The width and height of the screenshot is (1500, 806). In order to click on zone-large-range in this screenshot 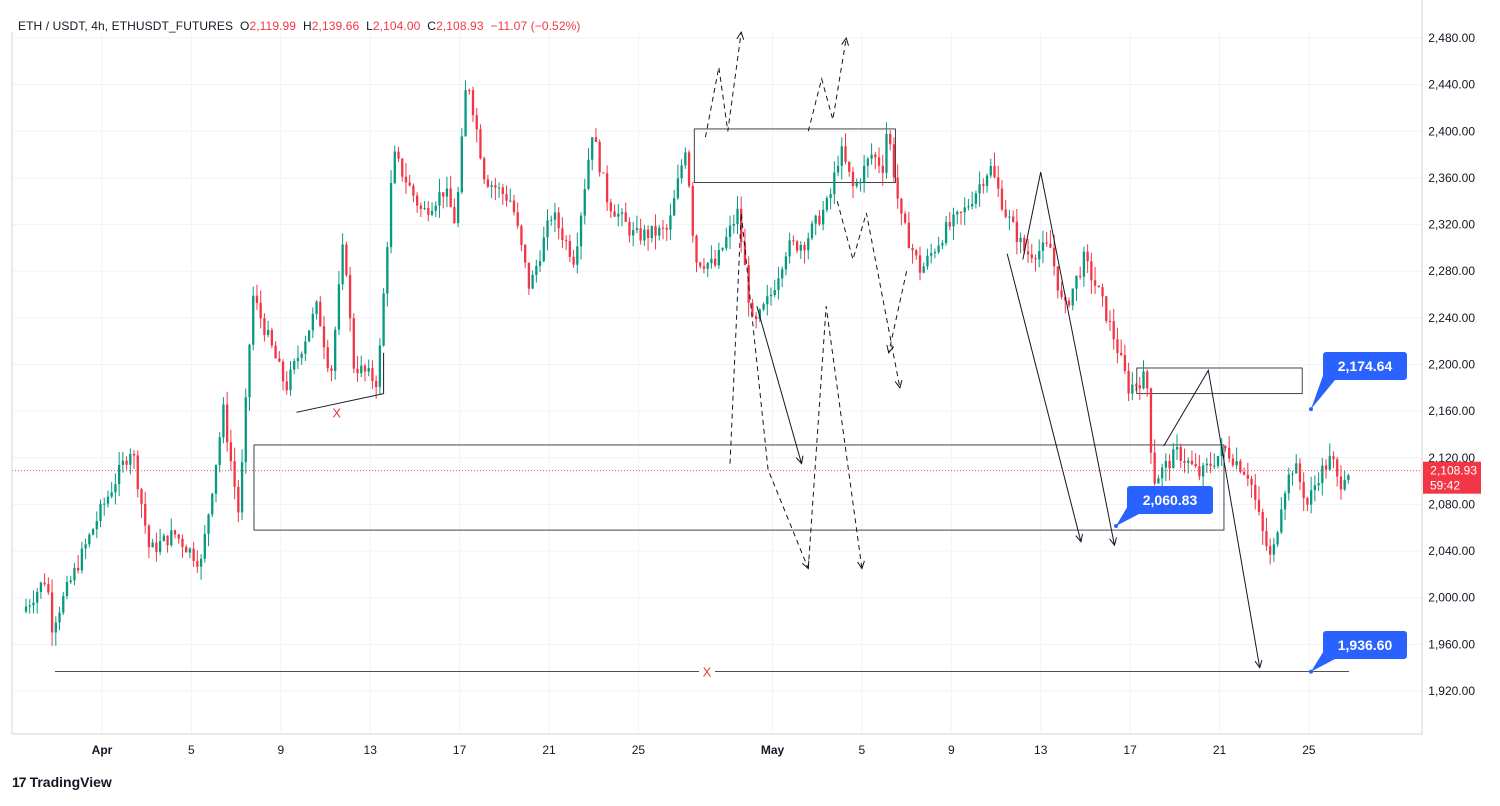, I will do `click(739, 487)`.